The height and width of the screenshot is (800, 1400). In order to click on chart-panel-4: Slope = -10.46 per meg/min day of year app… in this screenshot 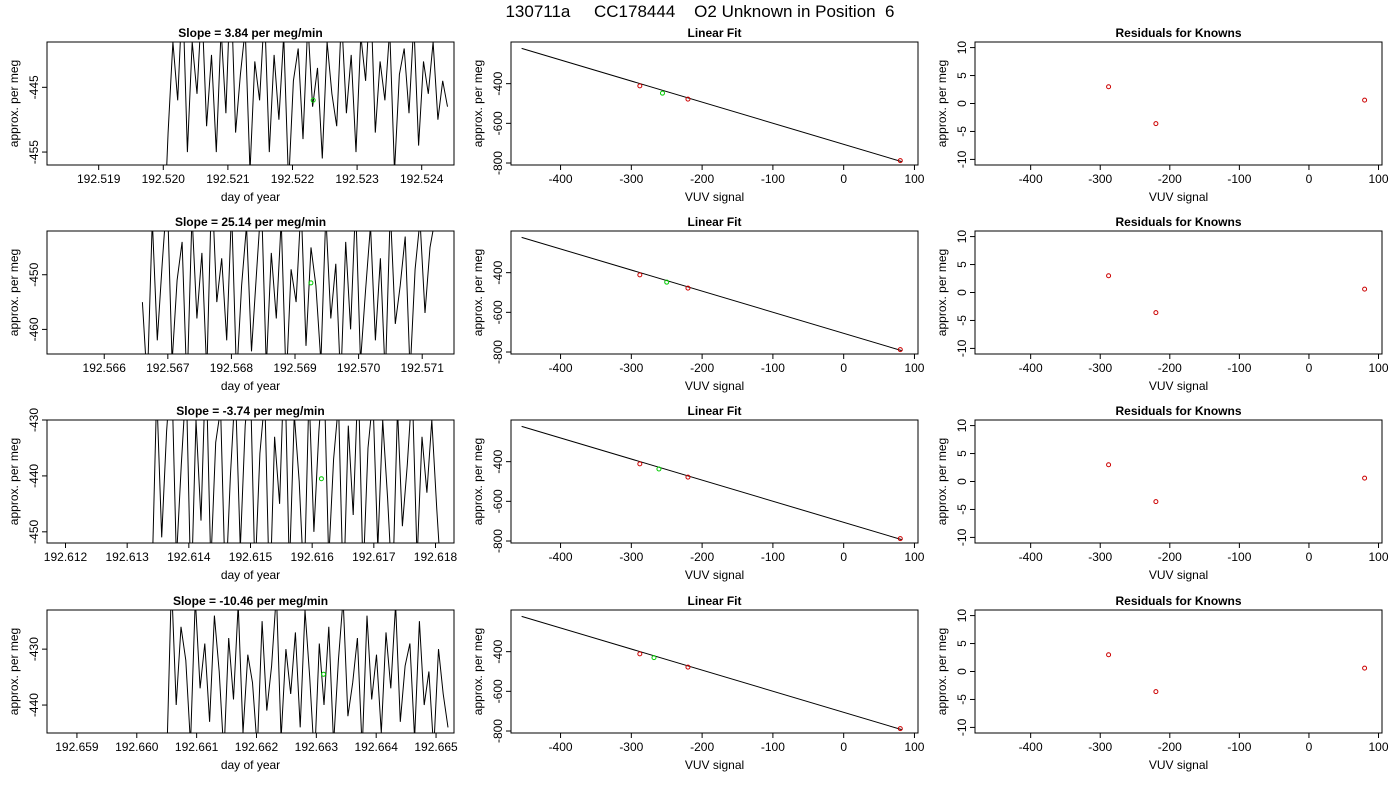, I will do `click(232, 683)`.